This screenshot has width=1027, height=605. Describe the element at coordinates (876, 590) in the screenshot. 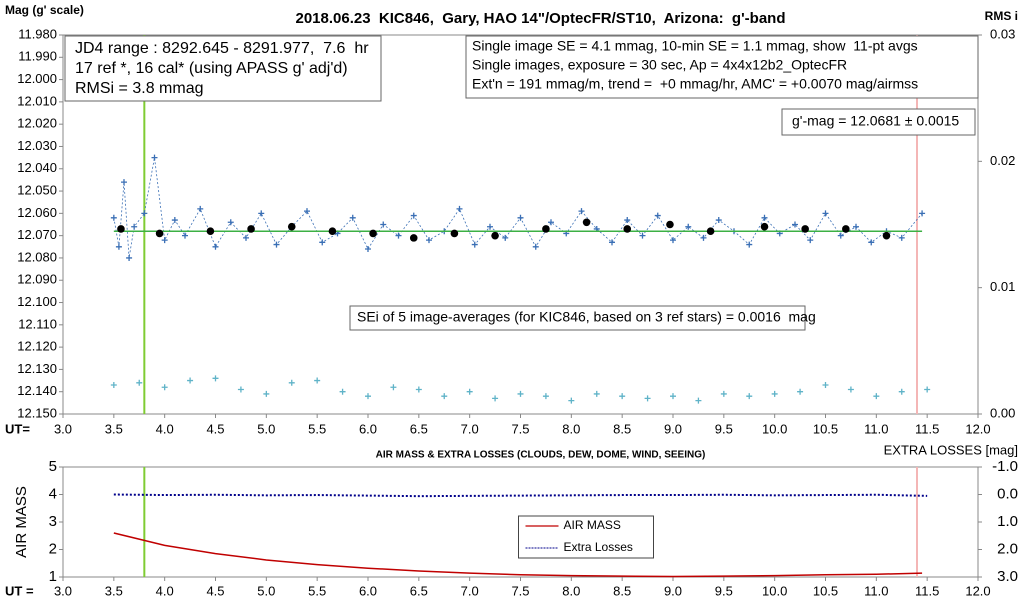

I see `x-tick-label: 11.0` at that location.